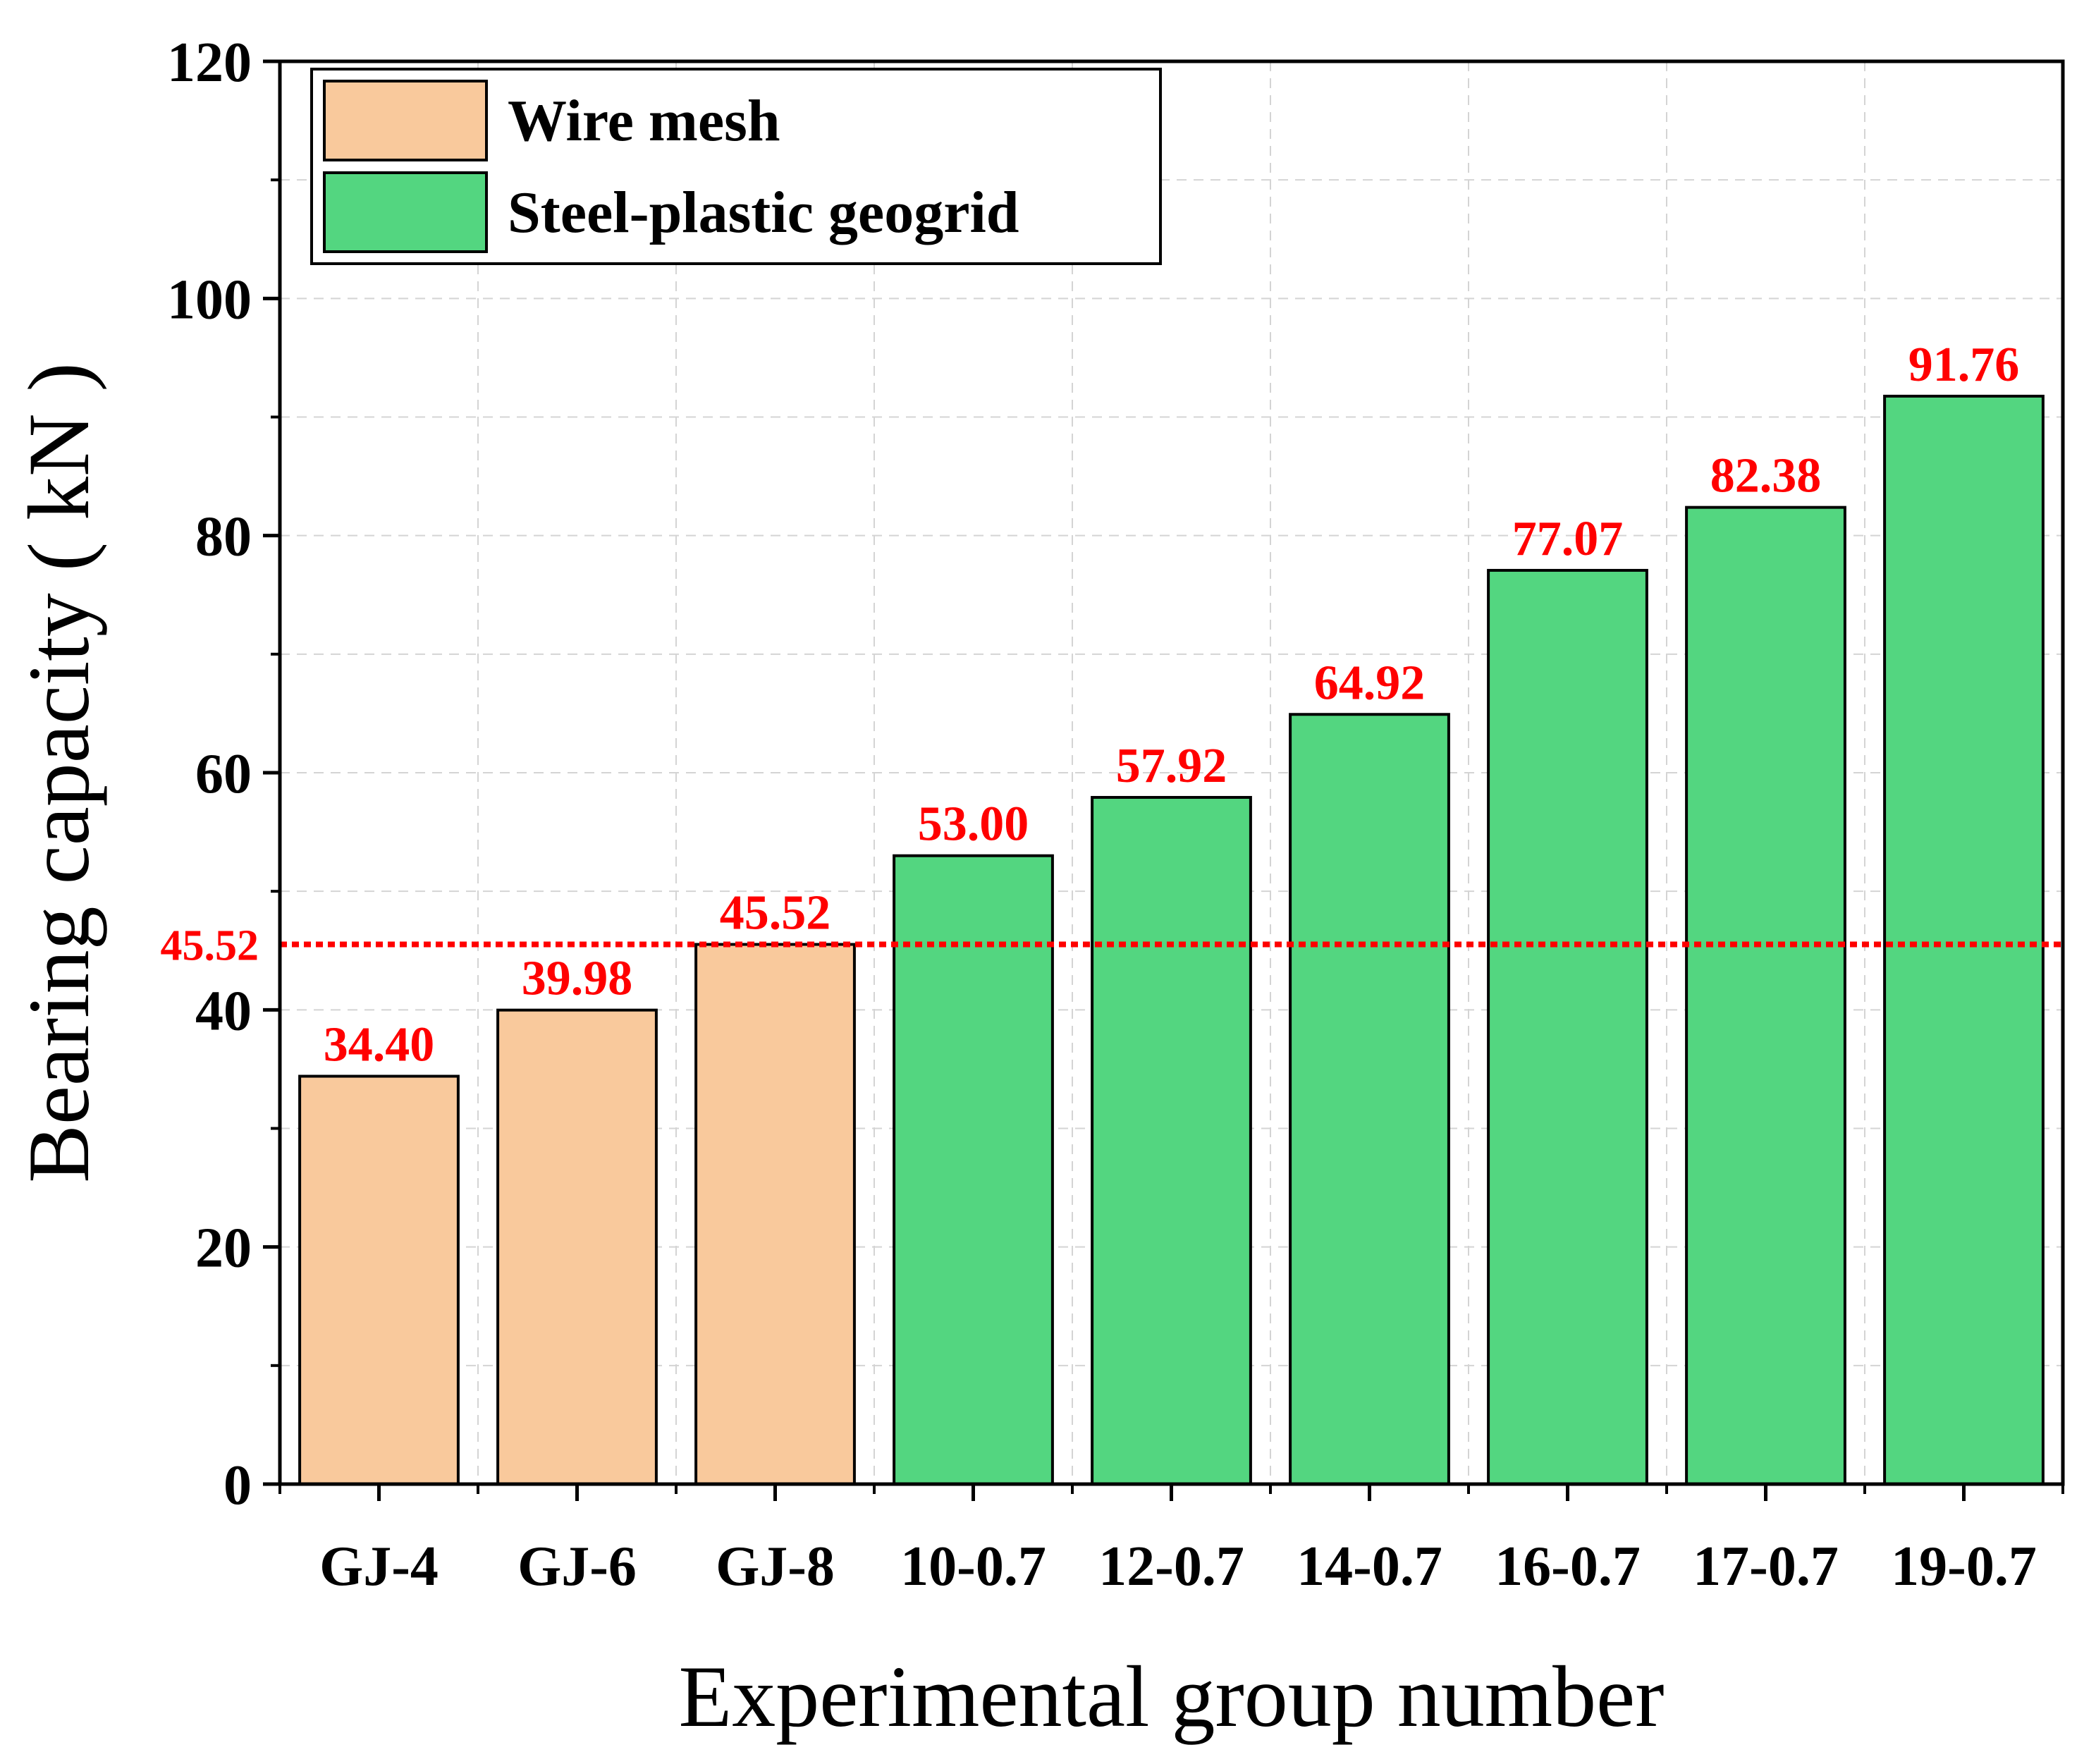  Describe the element at coordinates (210, 63) in the screenshot. I see `y-tick-label: 120` at that location.